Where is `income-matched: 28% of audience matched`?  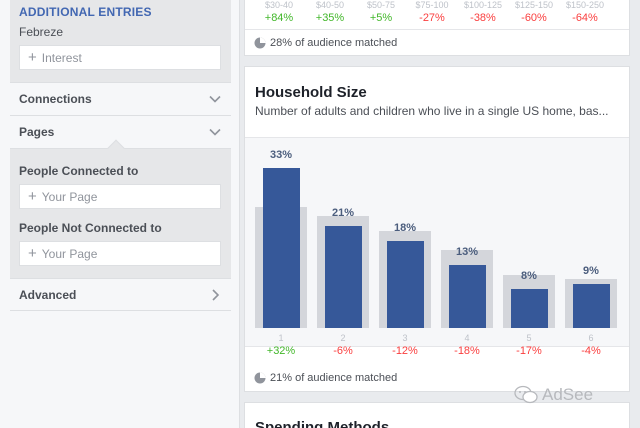
income-matched: 28% of audience matched is located at coordinates (325, 43).